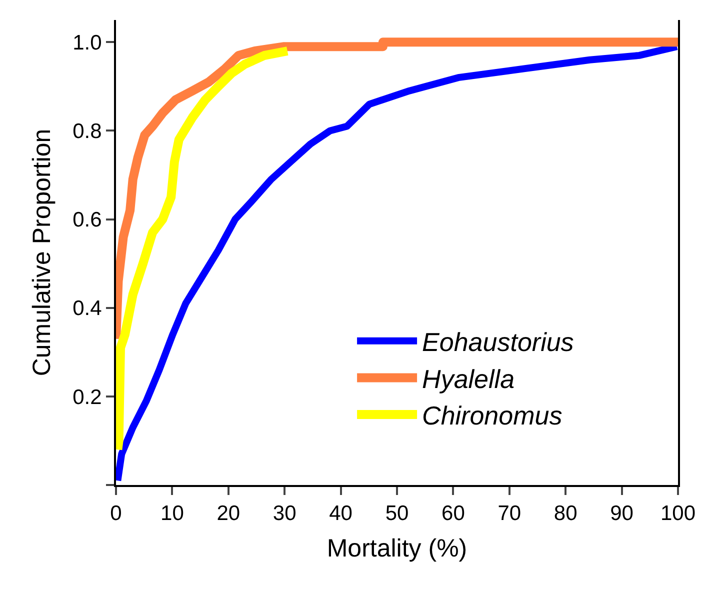  Describe the element at coordinates (468, 379) in the screenshot. I see `legend-label: Hyalella` at that location.